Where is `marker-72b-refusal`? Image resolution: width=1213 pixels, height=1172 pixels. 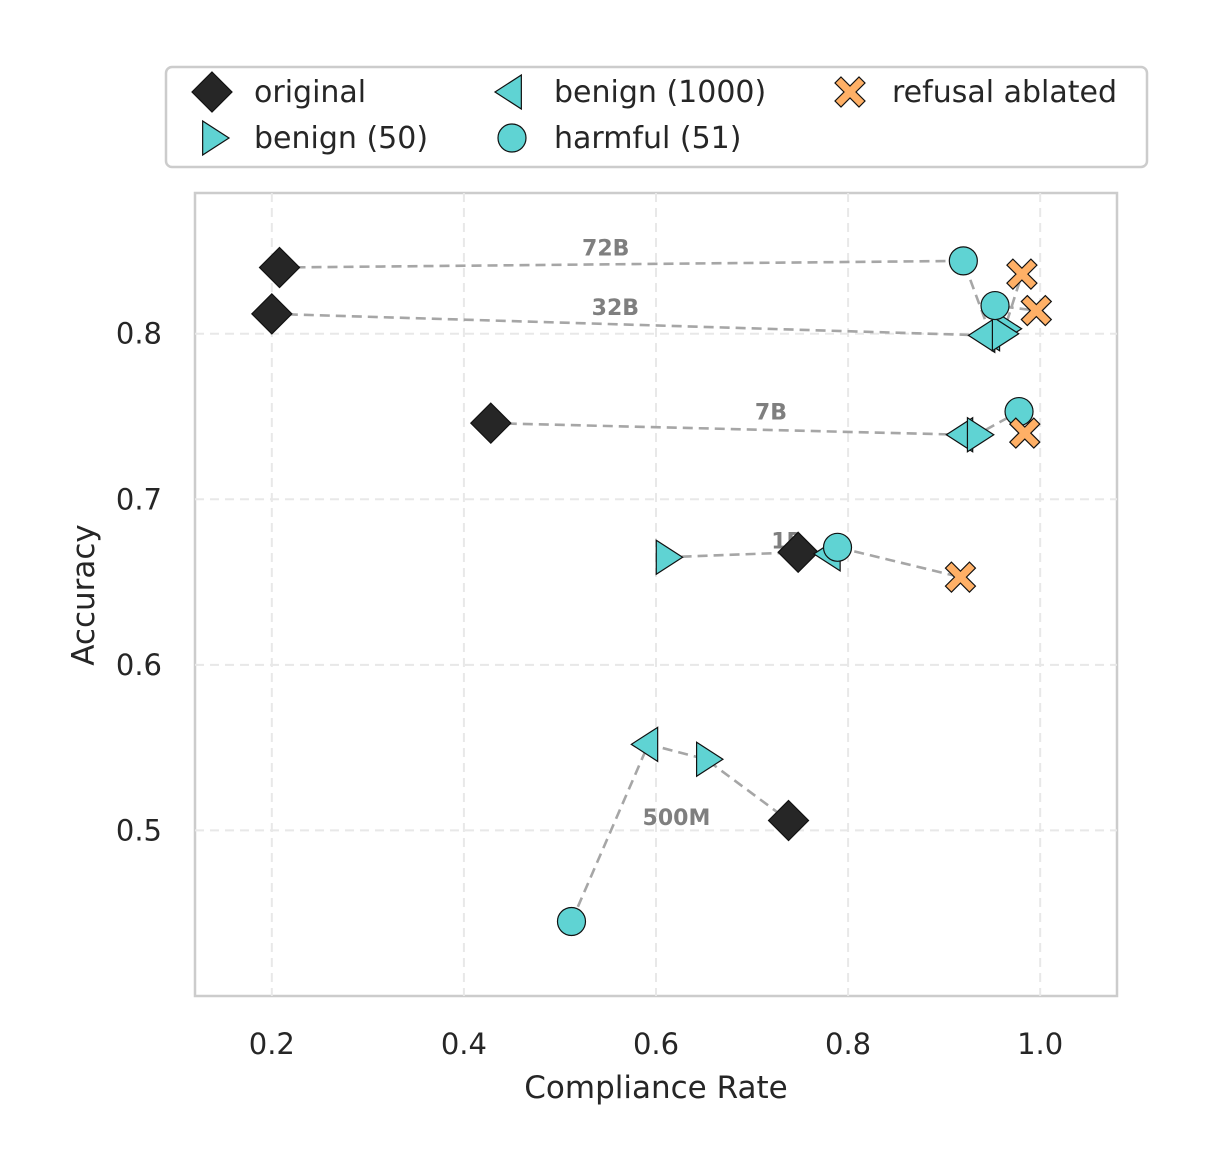
marker-72b-refusal is located at coordinates (1022, 274).